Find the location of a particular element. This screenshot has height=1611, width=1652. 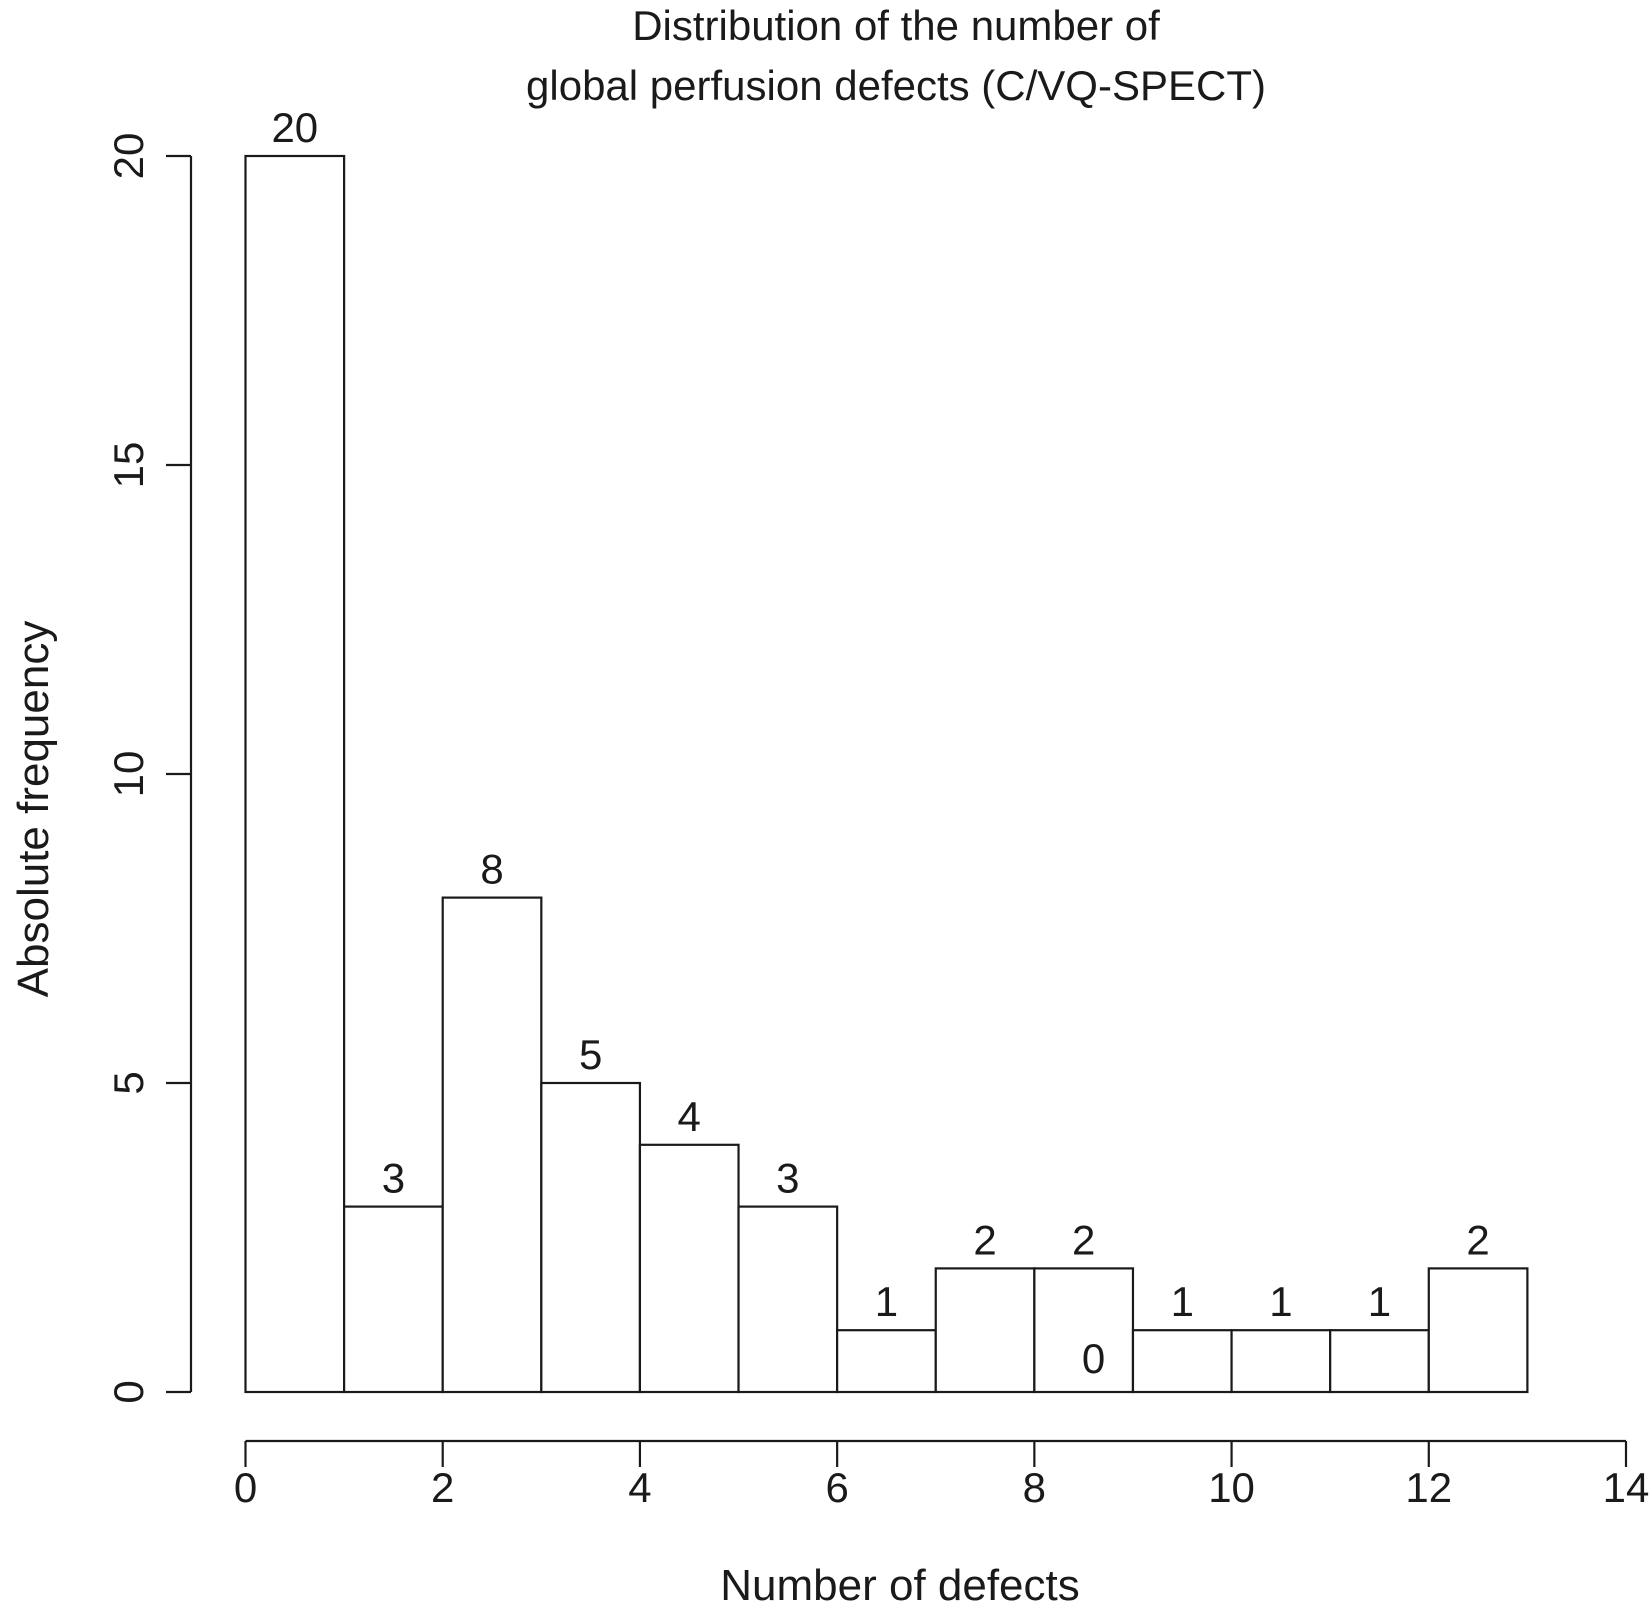

x-axis-label: Number of defects is located at coordinates (900, 1585).